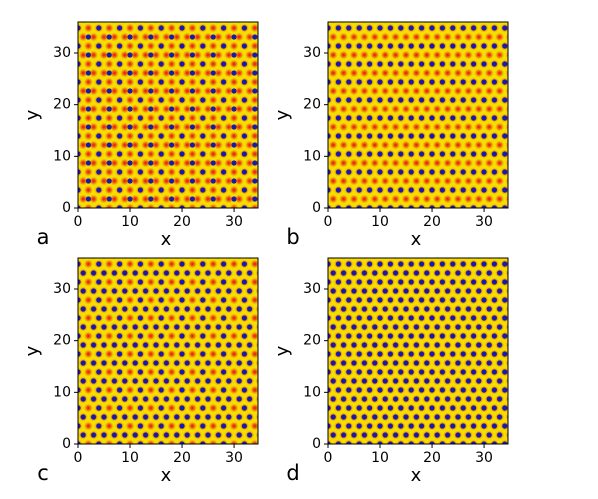 Image resolution: width=598 pixels, height=499 pixels. Describe the element at coordinates (292, 237) in the screenshot. I see `panel-label: b` at that location.